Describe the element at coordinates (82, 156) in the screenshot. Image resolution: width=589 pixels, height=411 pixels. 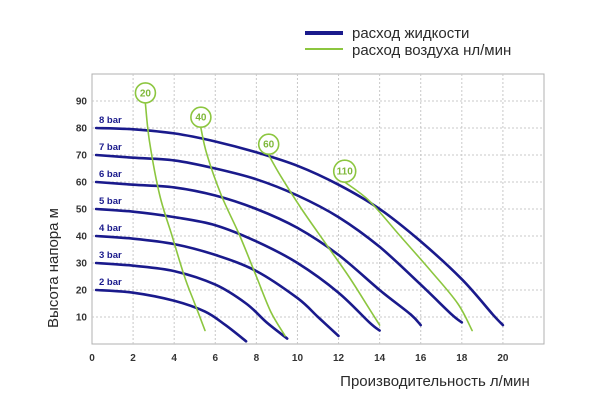
I see `y-tick-label: 70` at that location.